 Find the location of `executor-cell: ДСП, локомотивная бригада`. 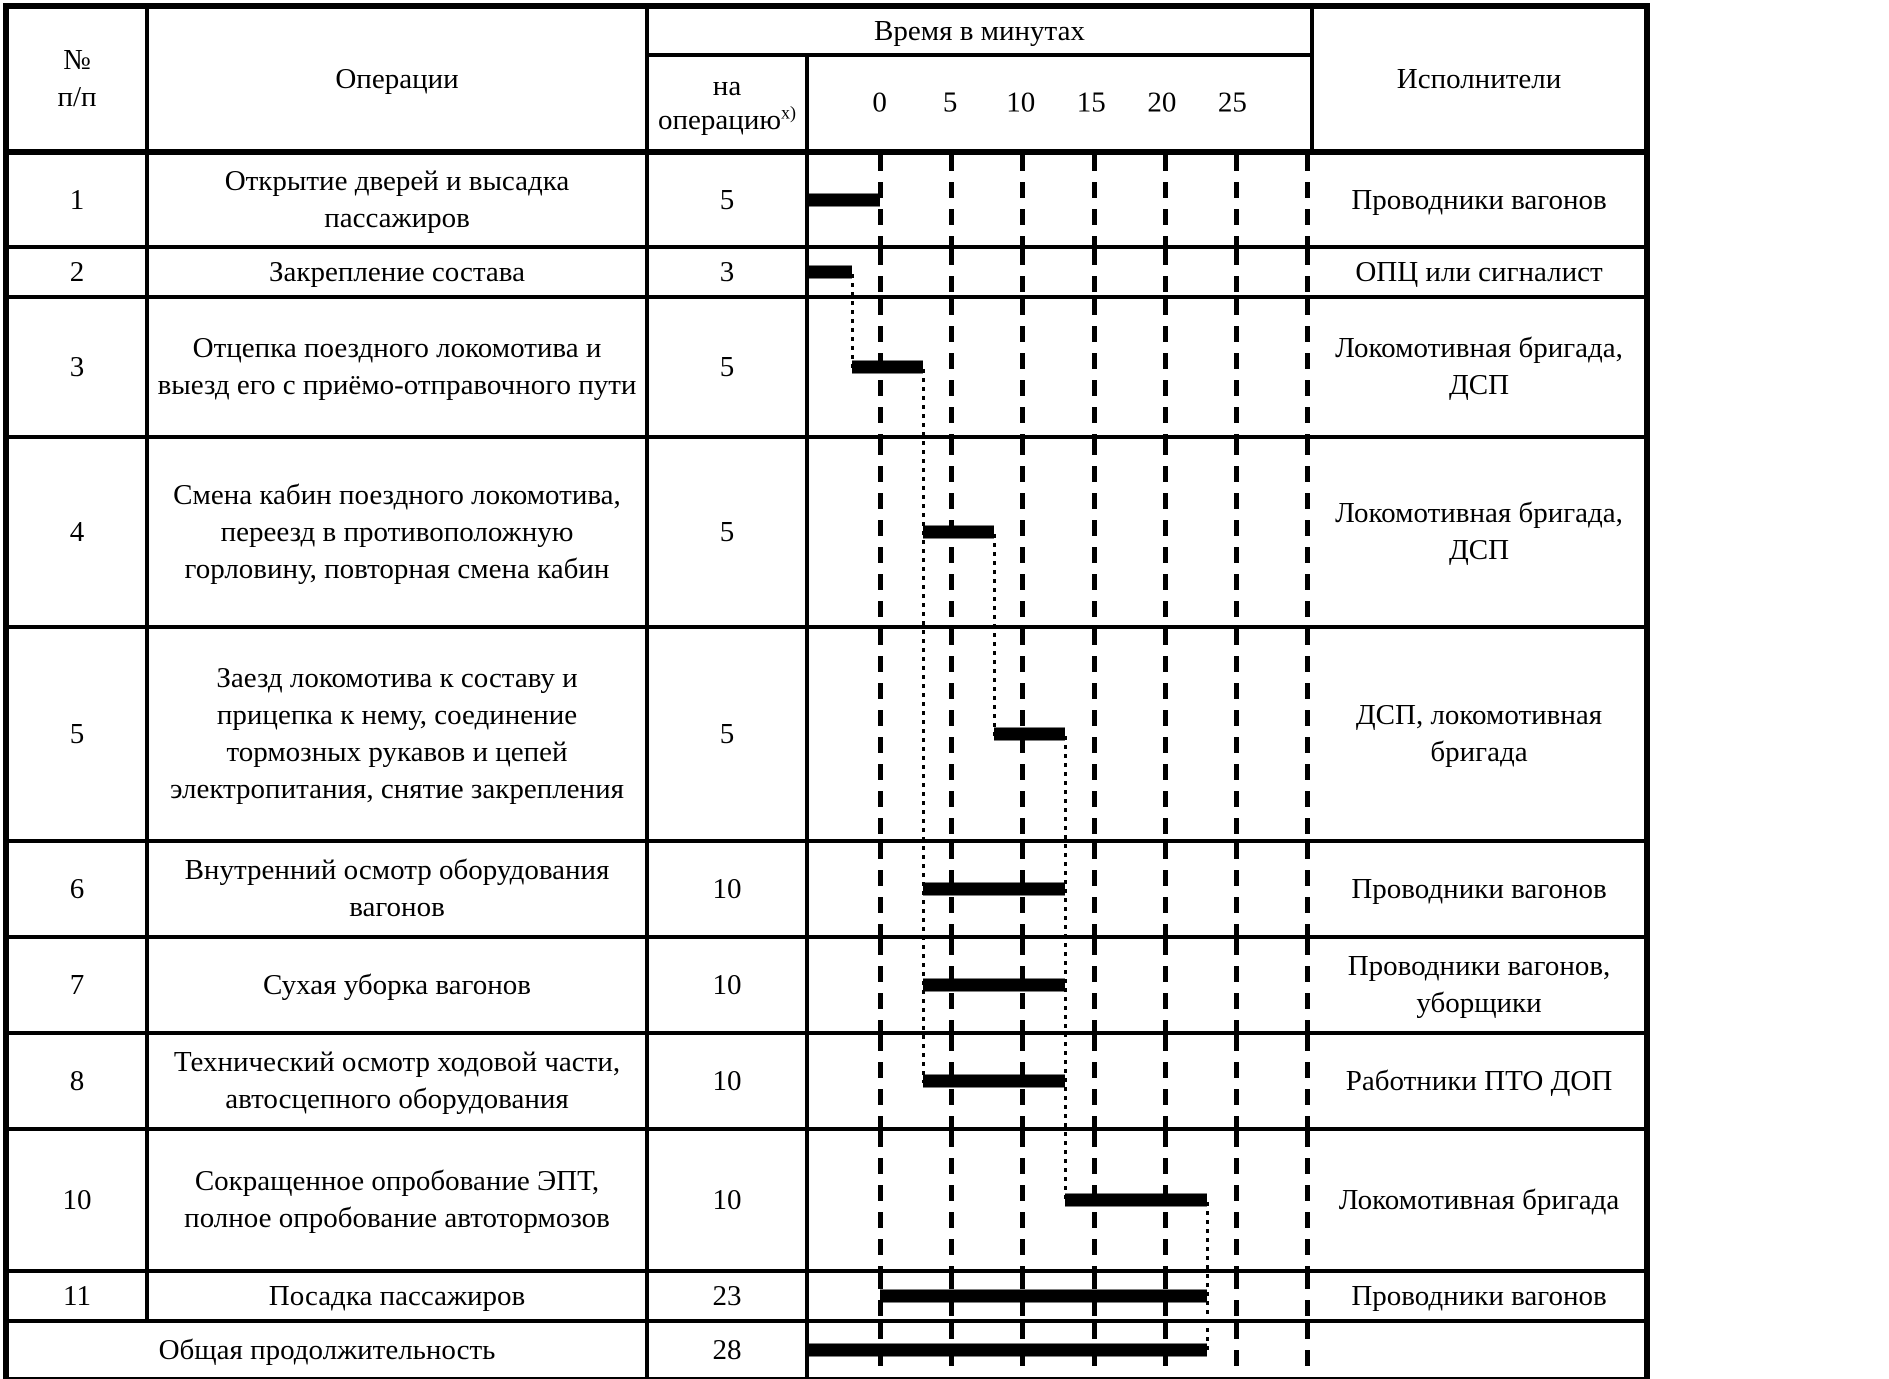

executor-cell: ДСП, локомотивная бригада is located at coordinates (1479, 736).